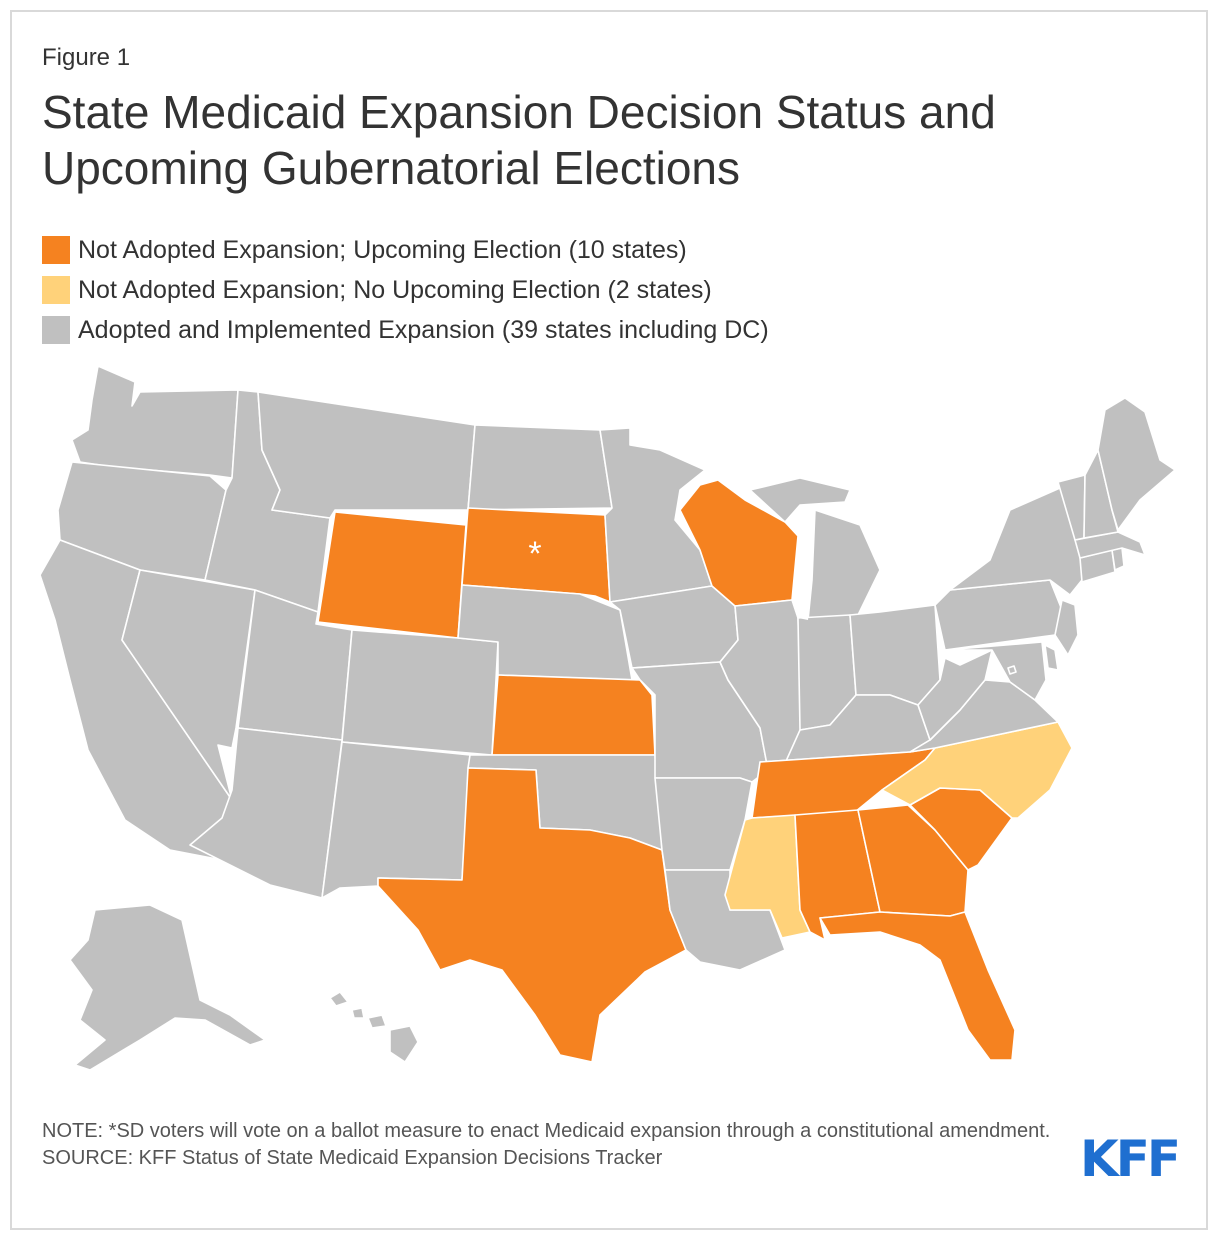 The width and height of the screenshot is (1220, 1242). I want to click on state-ME, so click(1136, 464).